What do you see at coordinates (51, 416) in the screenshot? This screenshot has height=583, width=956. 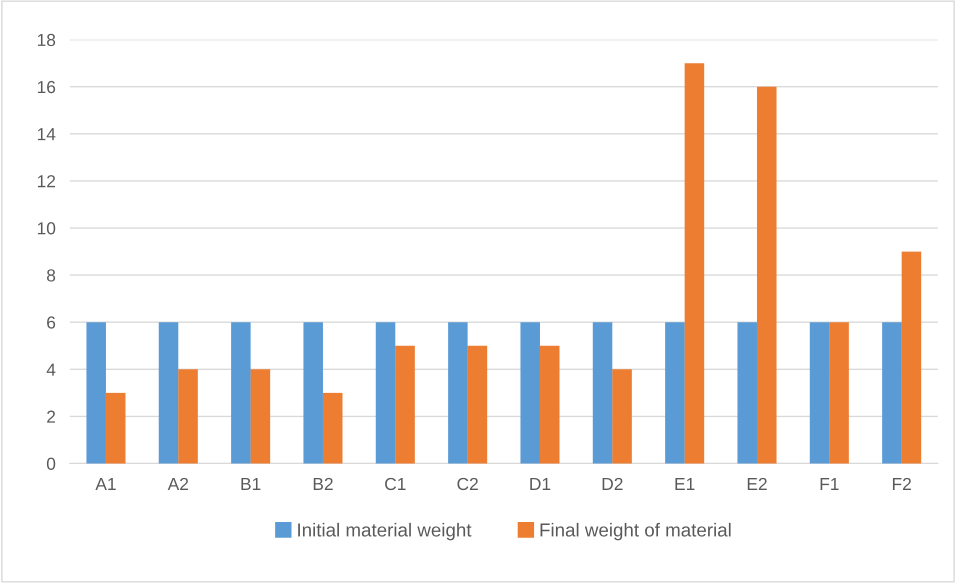 I see `y-tick-label: 2` at bounding box center [51, 416].